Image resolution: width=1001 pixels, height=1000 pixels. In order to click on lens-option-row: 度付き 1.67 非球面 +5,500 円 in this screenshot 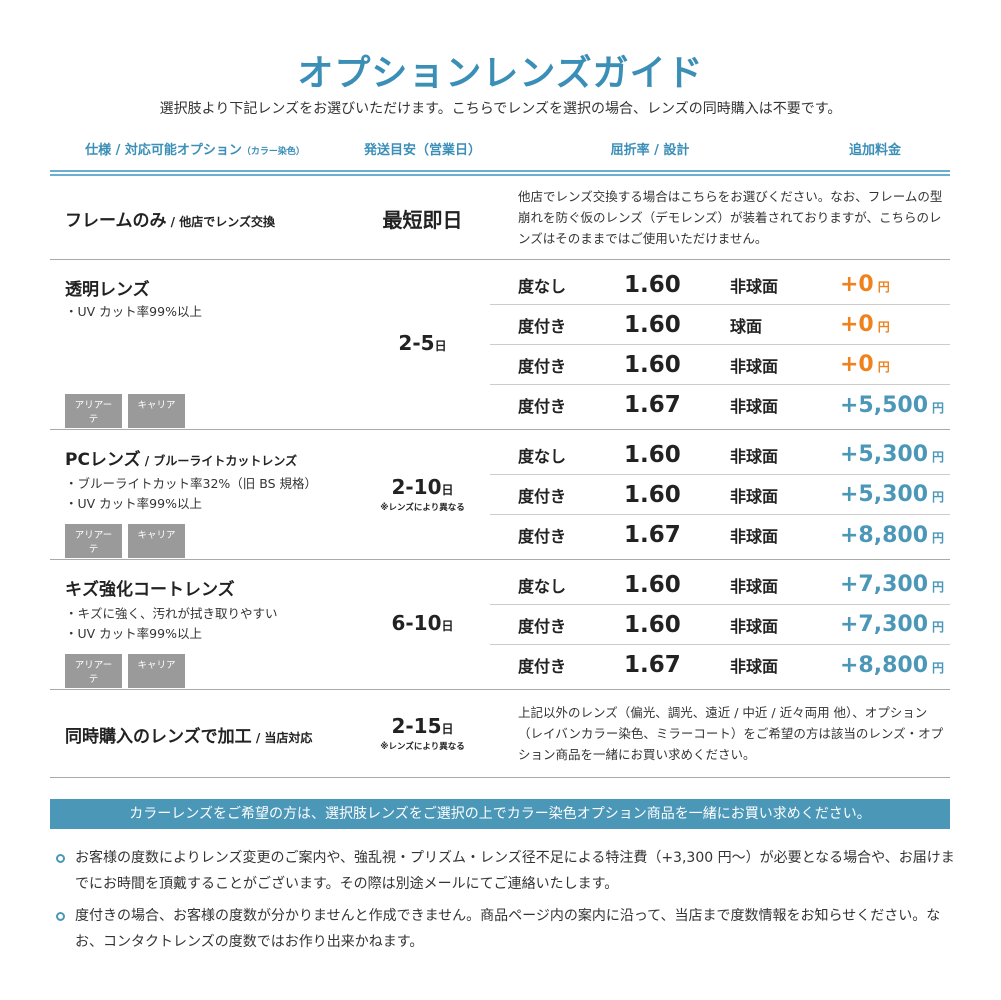, I will do `click(720, 405)`.